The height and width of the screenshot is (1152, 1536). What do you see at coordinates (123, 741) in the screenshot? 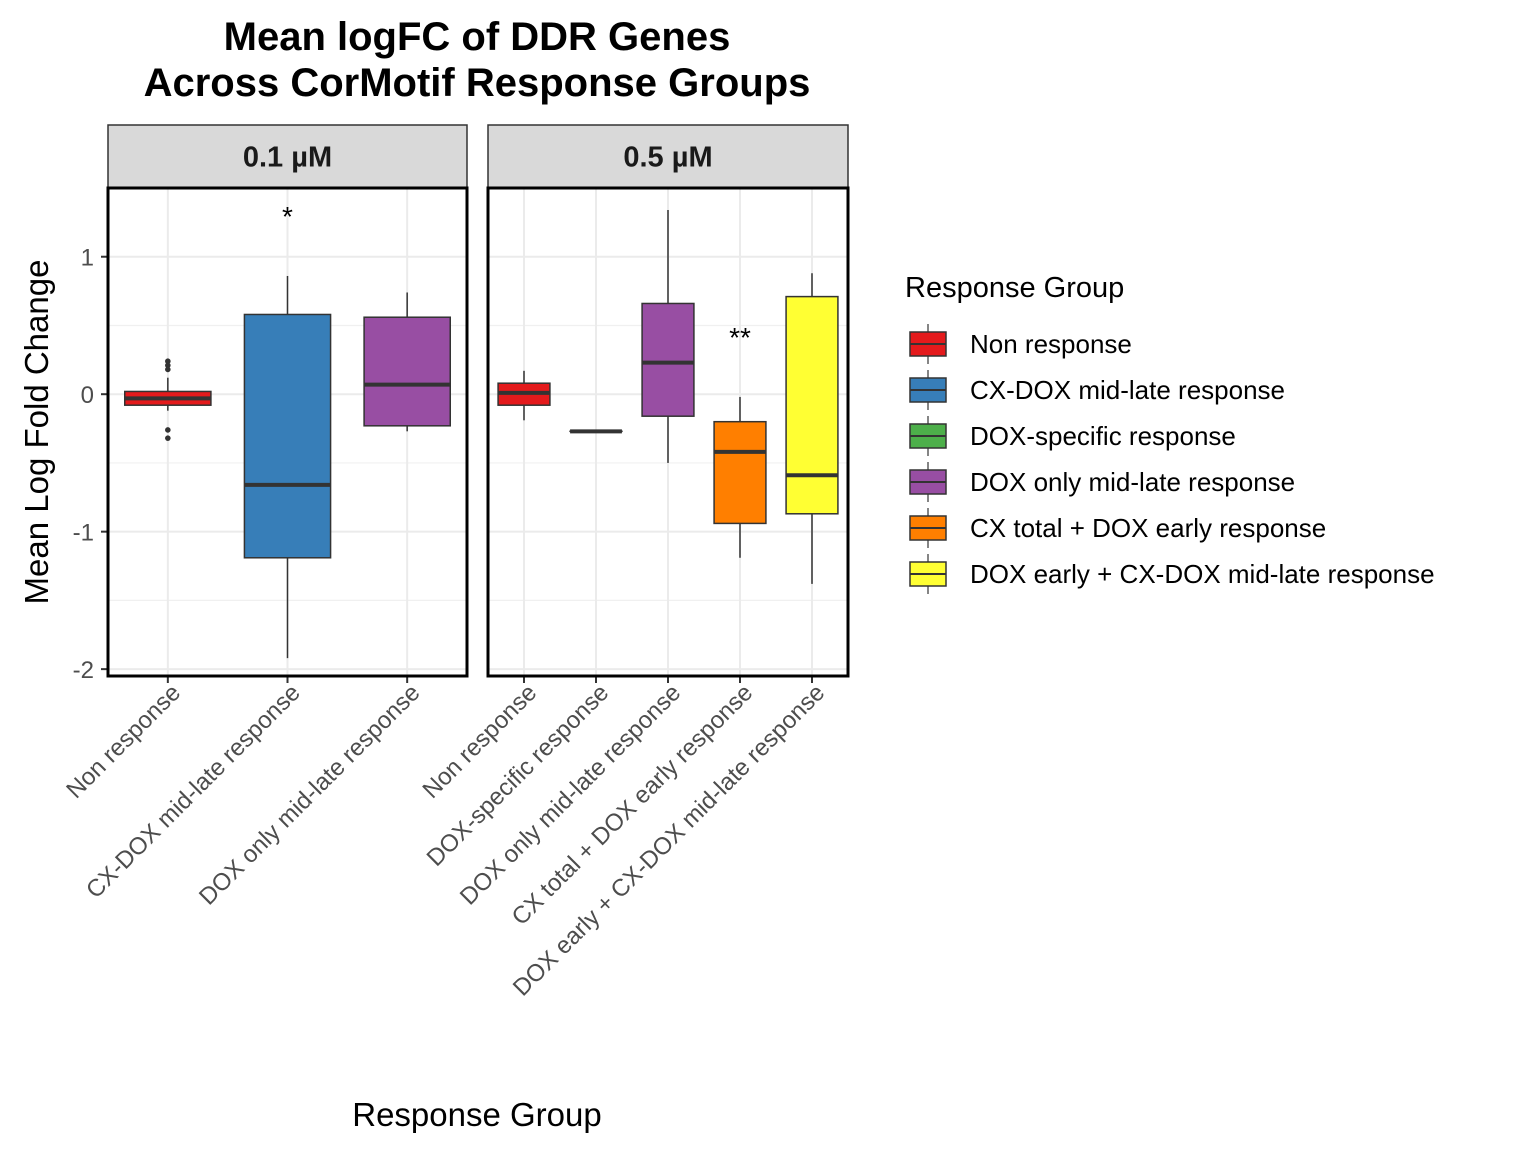
I see `x-tick-label: Non response` at bounding box center [123, 741].